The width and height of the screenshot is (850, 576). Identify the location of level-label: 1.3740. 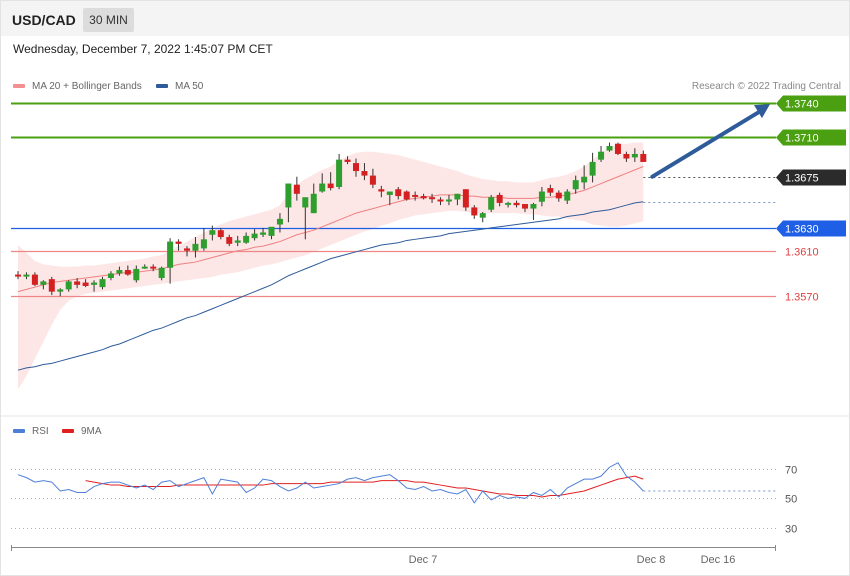
(802, 105).